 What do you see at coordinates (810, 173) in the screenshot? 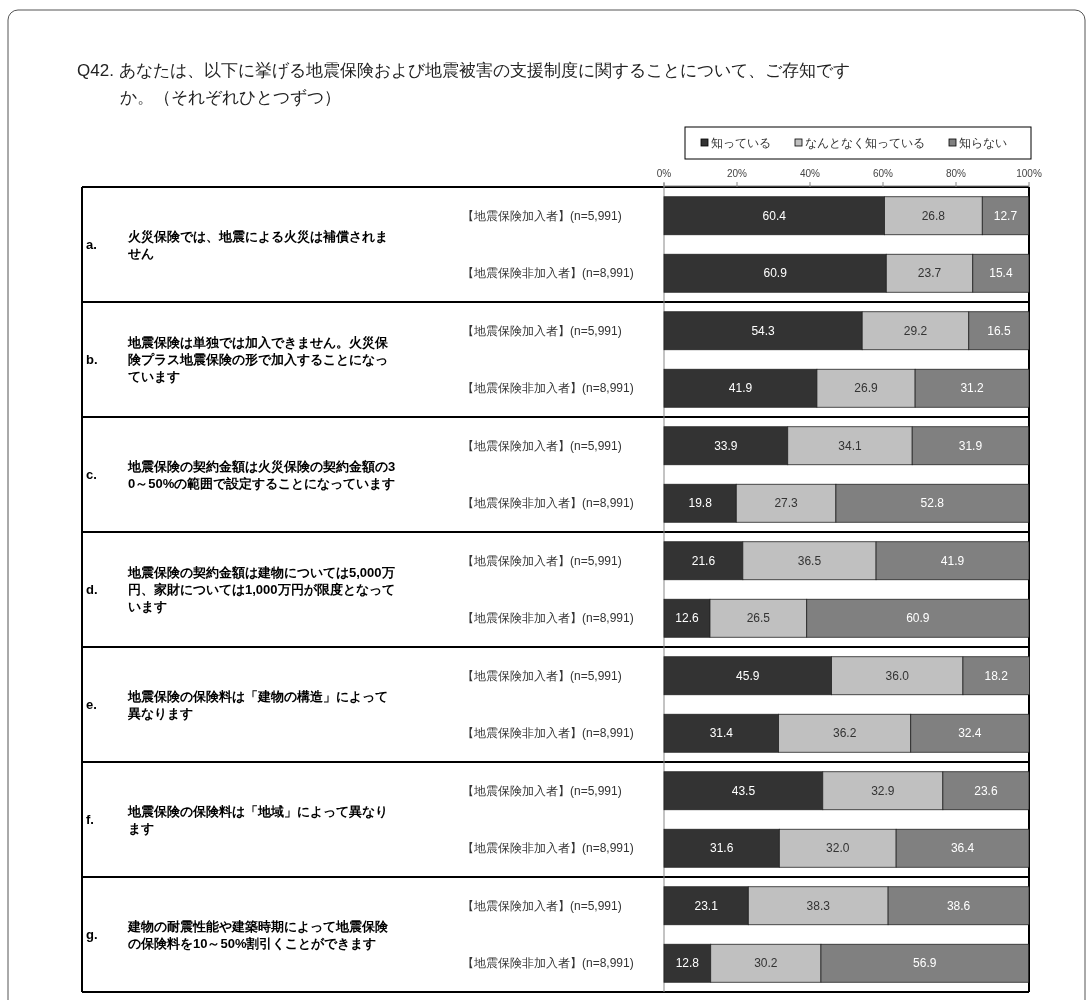
I see `x-tick-label: 40%` at bounding box center [810, 173].